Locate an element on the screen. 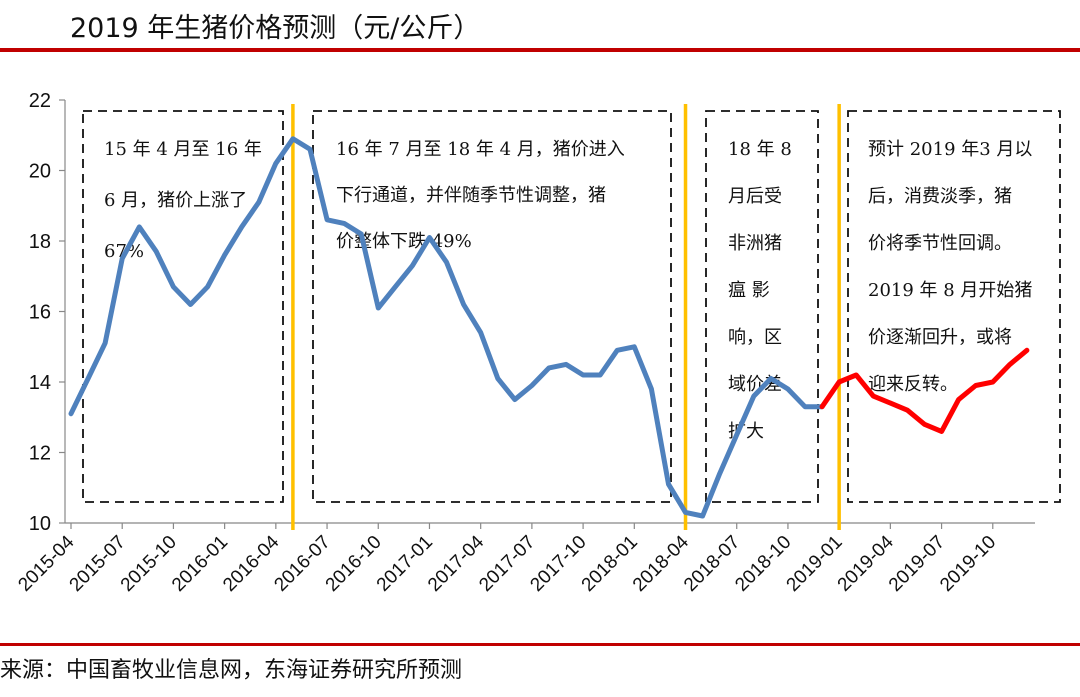  x-tick-label: 2015-10 is located at coordinates (149, 564).